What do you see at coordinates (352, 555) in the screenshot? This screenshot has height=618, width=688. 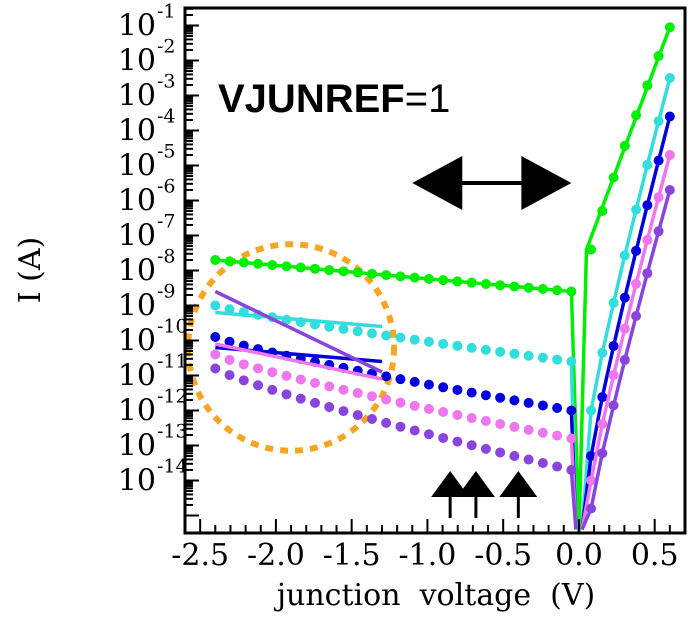 I see `x-tick-label: -1.5` at bounding box center [352, 555].